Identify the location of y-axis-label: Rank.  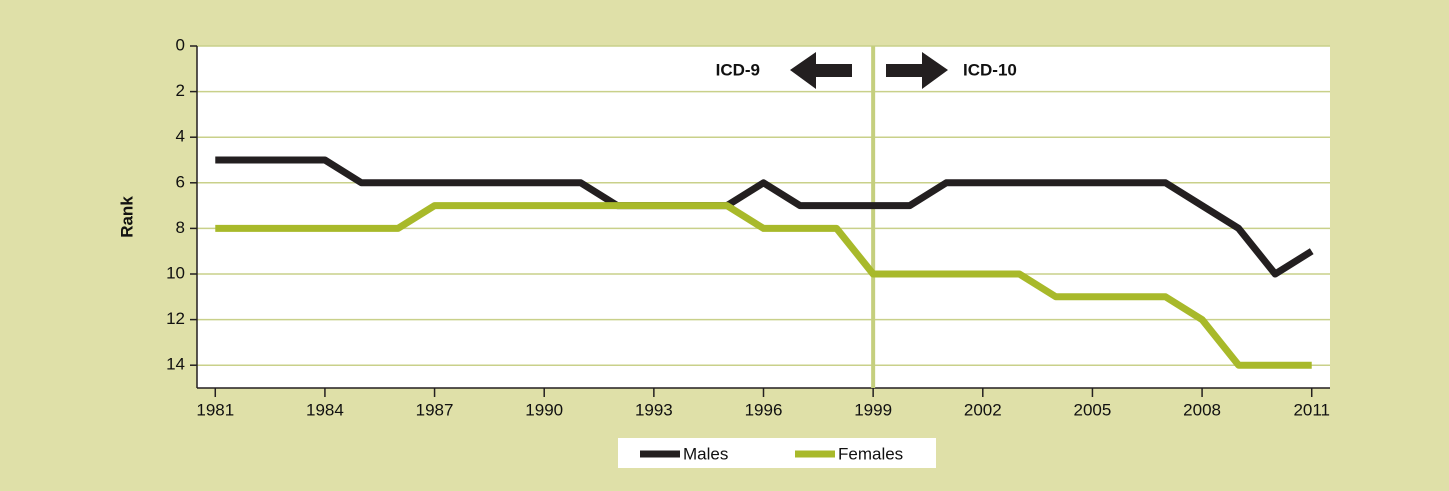
(126, 217).